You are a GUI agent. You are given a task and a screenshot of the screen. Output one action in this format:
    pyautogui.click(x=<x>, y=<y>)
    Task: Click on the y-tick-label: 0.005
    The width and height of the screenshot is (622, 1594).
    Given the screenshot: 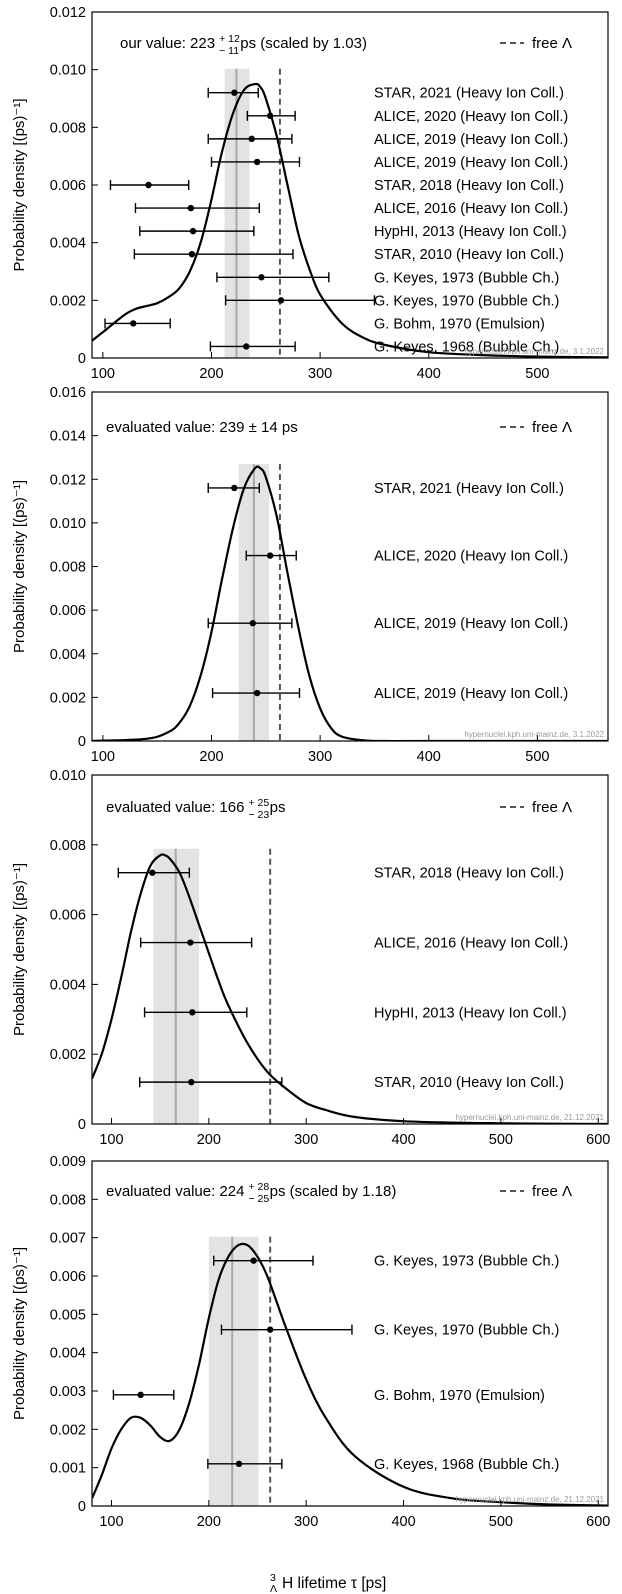 What is the action you would take?
    pyautogui.click(x=68, y=1315)
    